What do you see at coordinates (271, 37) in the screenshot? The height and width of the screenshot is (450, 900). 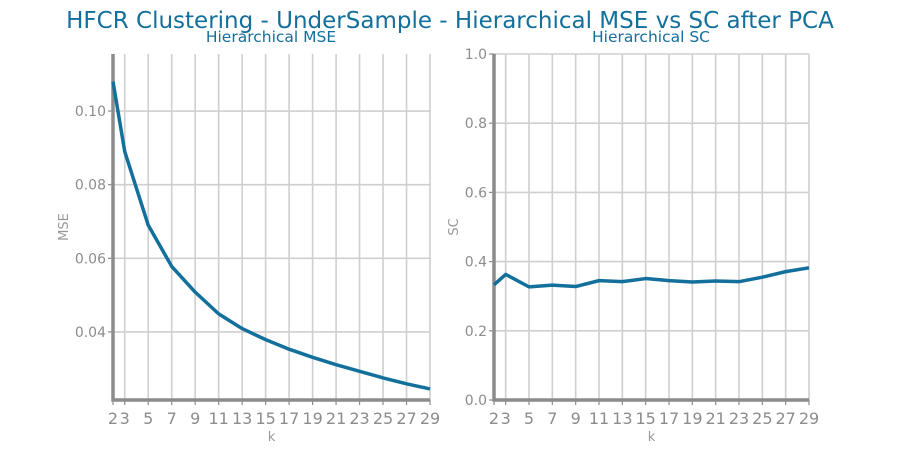 I see `mse-panel-title: Hierarchical MSE` at bounding box center [271, 37].